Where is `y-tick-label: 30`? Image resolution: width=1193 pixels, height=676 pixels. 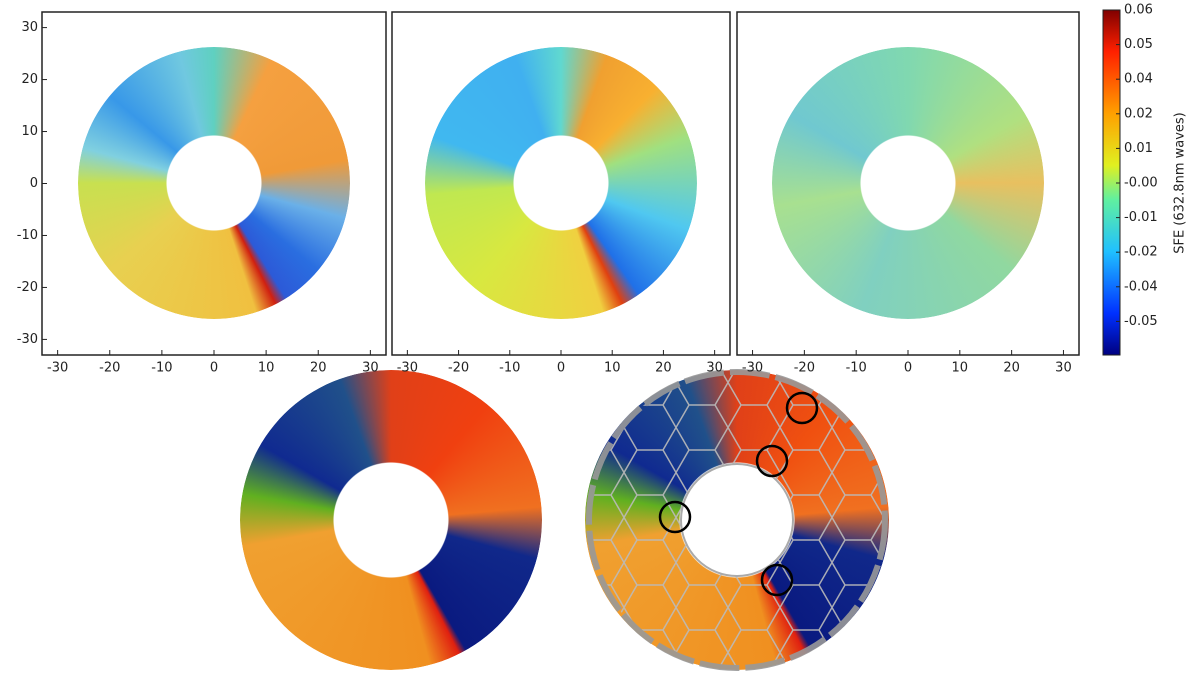 y-tick-label: 30 is located at coordinates (29, 27).